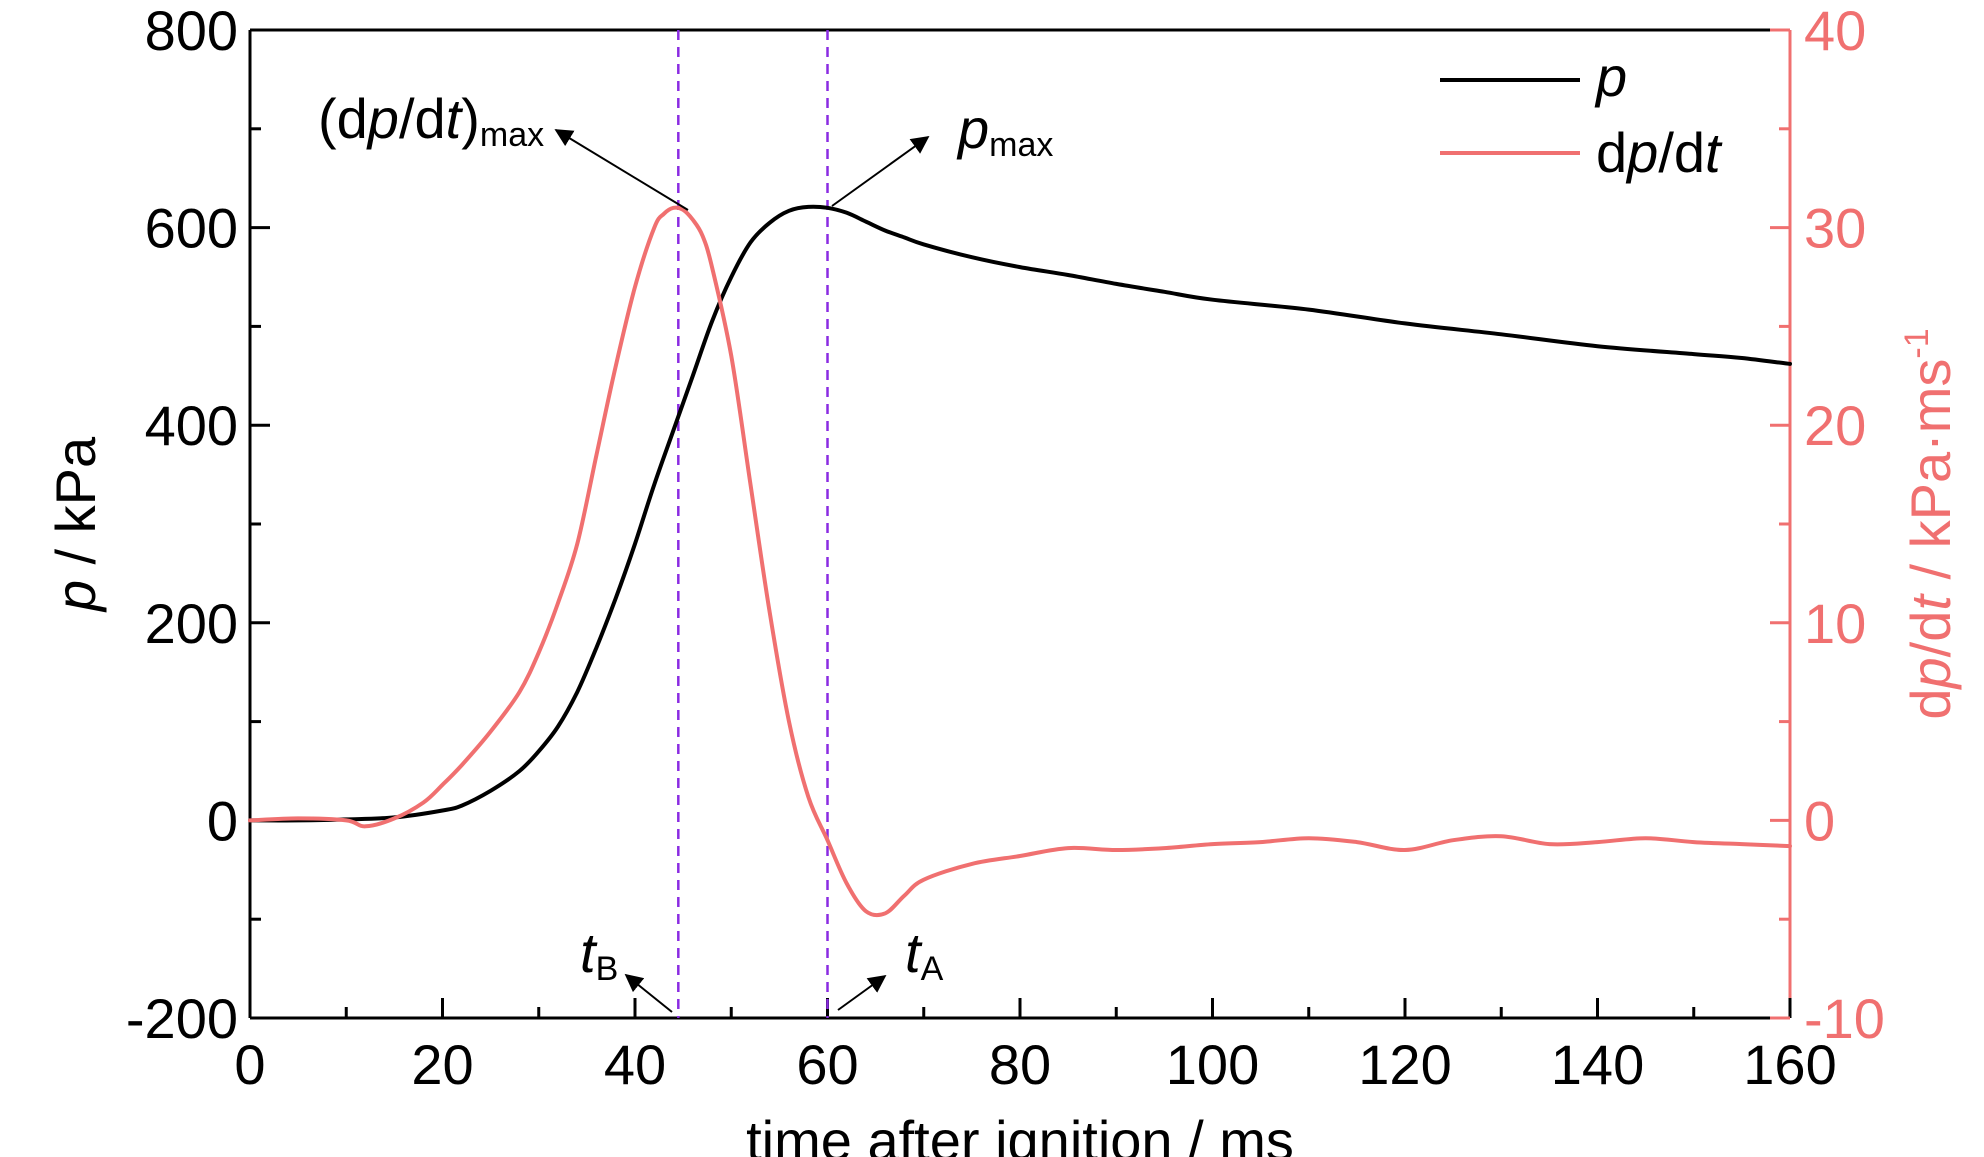  What do you see at coordinates (1020, 1133) in the screenshot?
I see `x-axis-title: time after ignition / ms` at bounding box center [1020, 1133].